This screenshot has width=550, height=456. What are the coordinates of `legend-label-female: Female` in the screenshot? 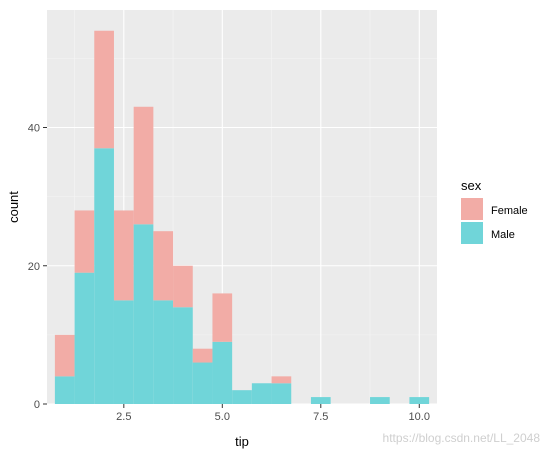 It's located at (509, 211).